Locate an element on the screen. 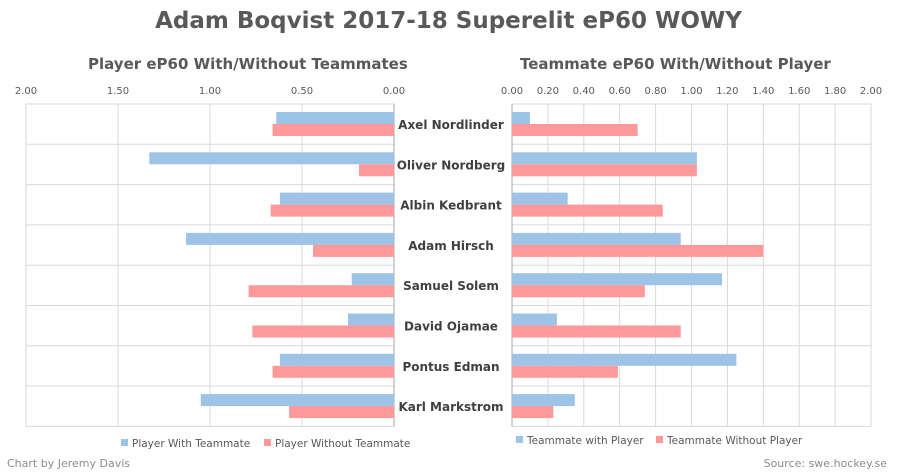  category-label: Pontus Edman is located at coordinates (450, 367).